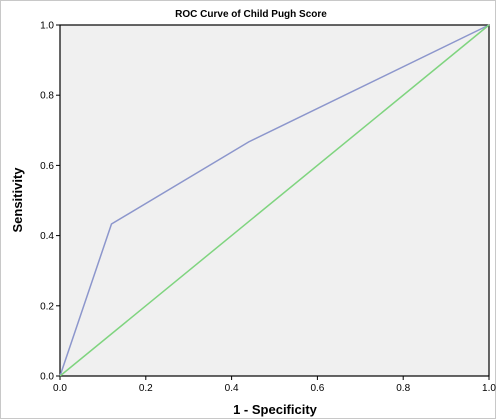 The width and height of the screenshot is (496, 419). Describe the element at coordinates (275, 409) in the screenshot. I see `x-axis-title: 1 - Specificity` at that location.